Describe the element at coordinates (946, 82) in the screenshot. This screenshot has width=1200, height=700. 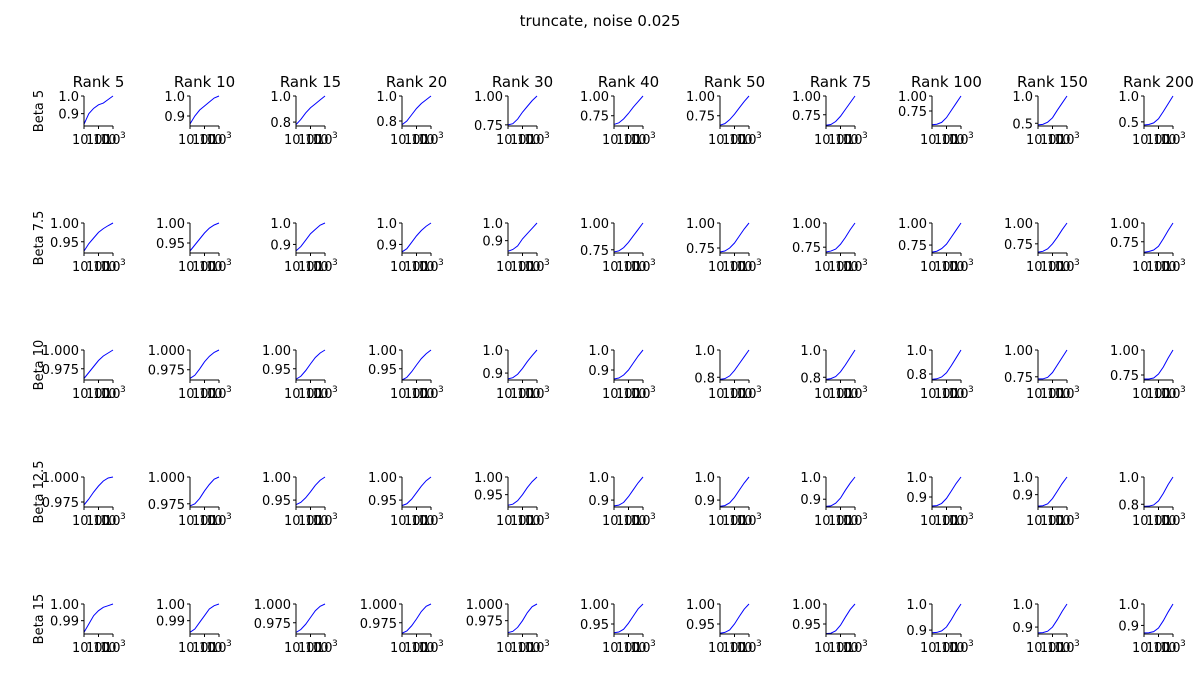
I see `column-title: Rank 100` at that location.